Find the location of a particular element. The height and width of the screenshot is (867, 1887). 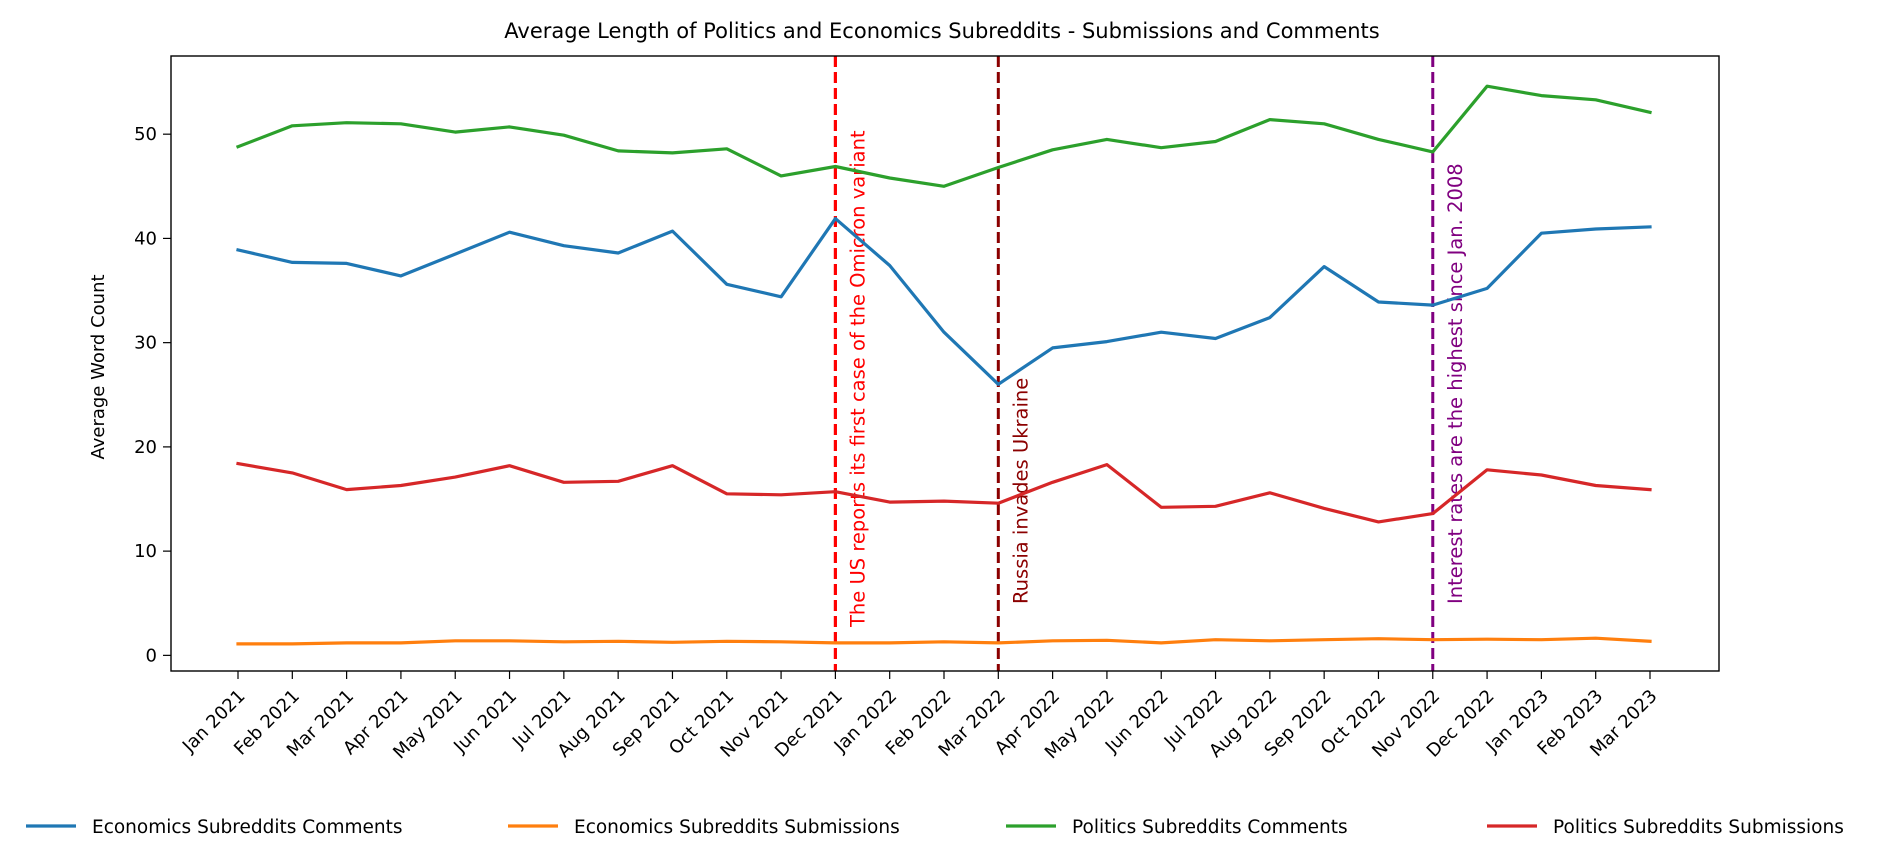

y-tick-label: 20 is located at coordinates (145, 447).